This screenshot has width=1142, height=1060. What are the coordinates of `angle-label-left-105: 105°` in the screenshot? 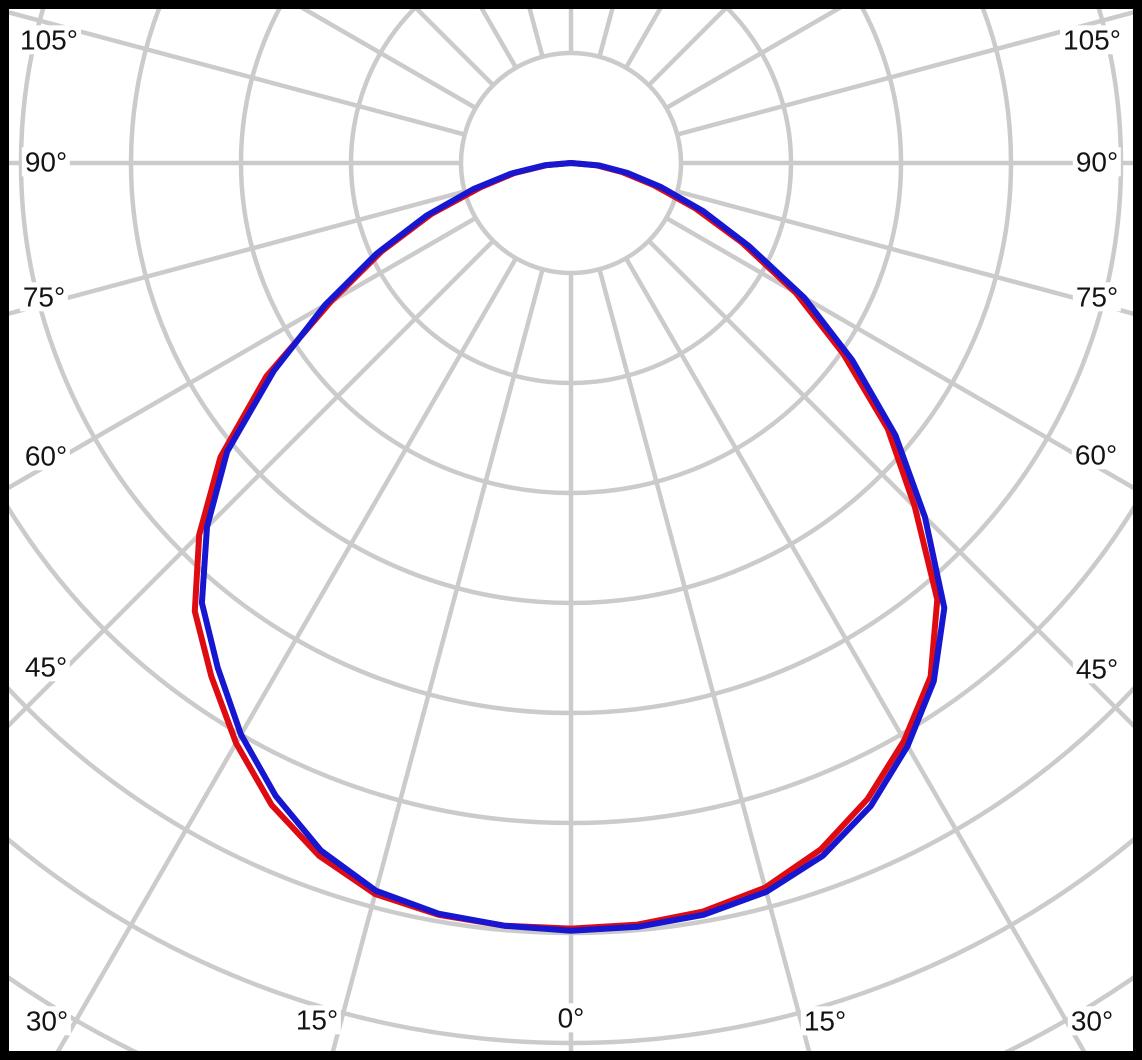 It's located at (49, 40).